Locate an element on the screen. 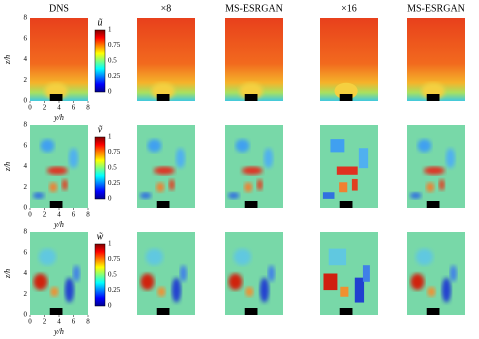 This screenshot has height=339, width=479. field-symbol: w̃ is located at coordinates (100, 236).